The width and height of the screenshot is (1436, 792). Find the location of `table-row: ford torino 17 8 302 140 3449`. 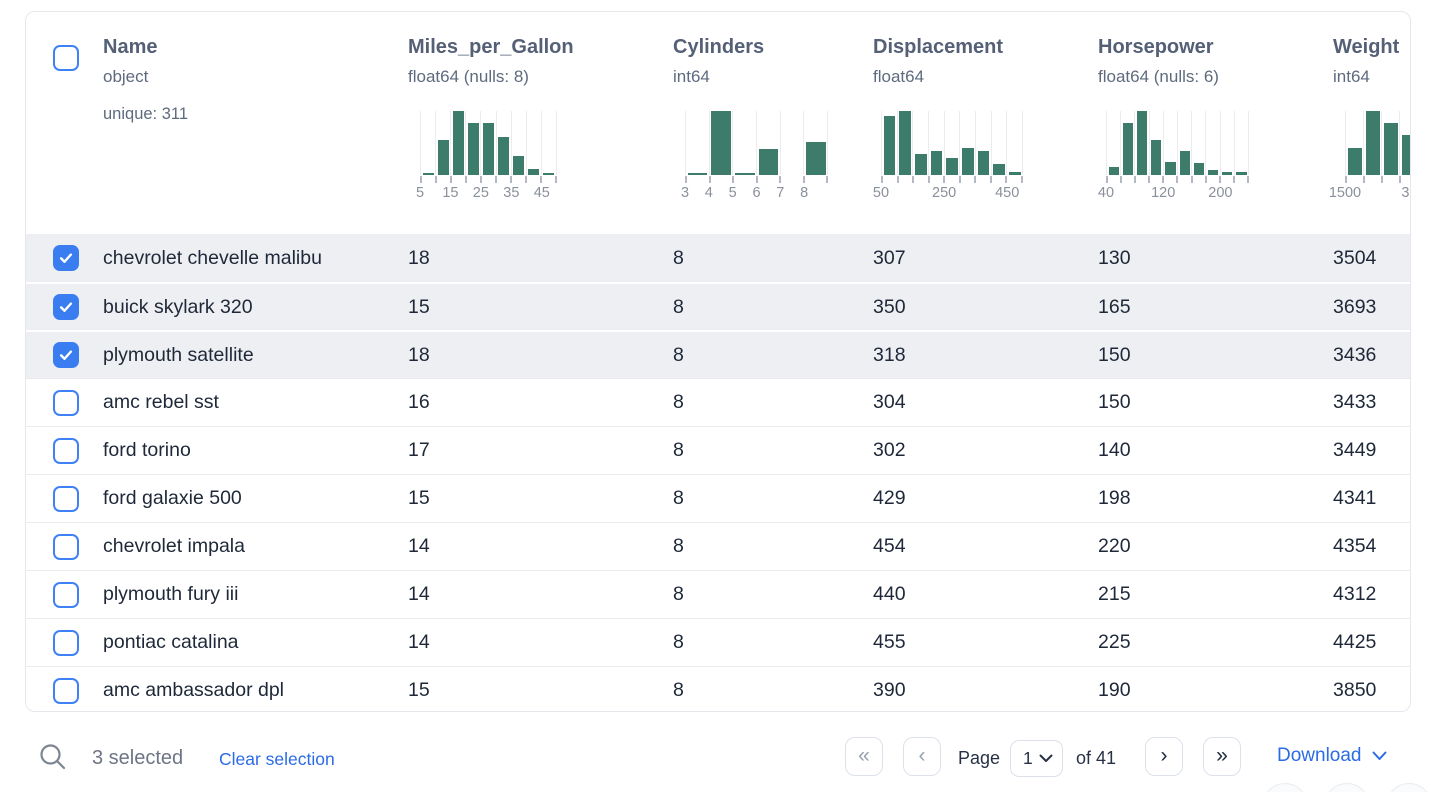

table-row: ford torino 17 8 302 140 3449 is located at coordinates (718, 450).